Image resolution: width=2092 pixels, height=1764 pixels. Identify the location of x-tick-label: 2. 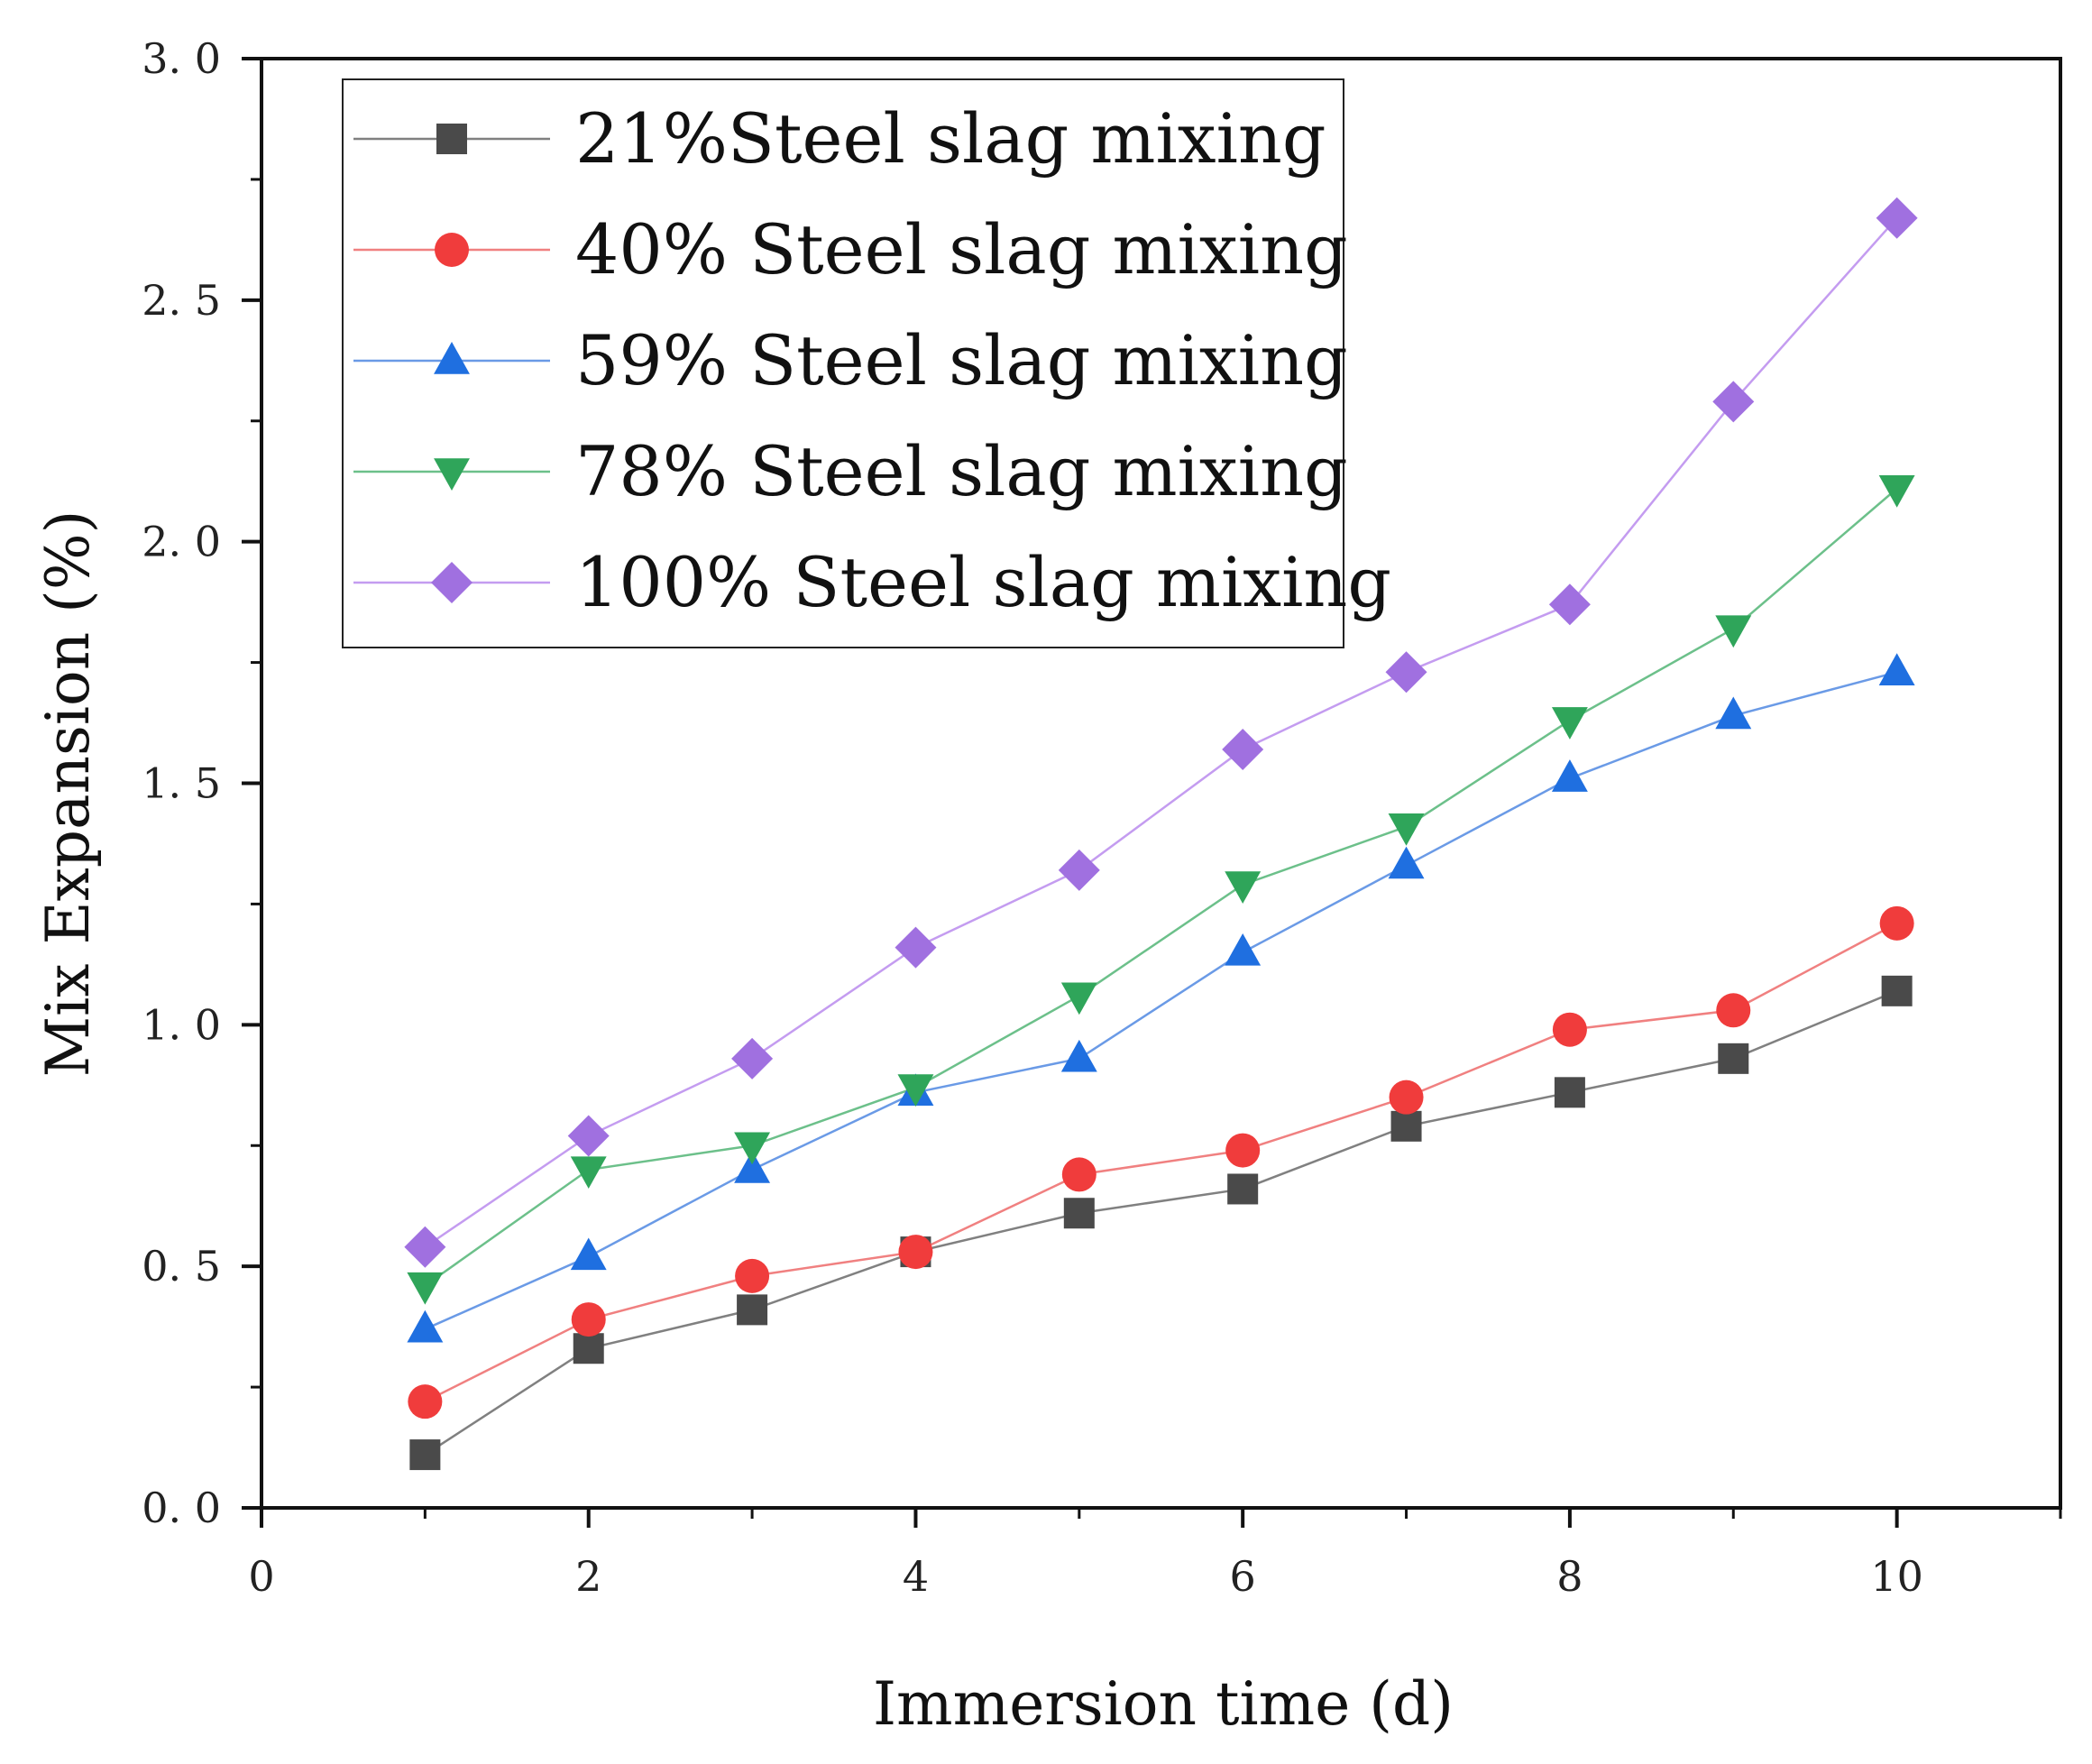
(588, 1576).